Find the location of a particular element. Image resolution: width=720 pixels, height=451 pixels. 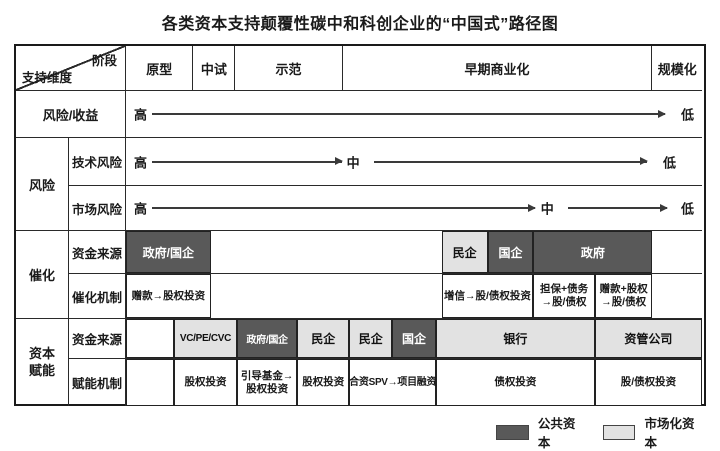

mechanism-cell-equity-2: 股权投资 is located at coordinates (323, 382).